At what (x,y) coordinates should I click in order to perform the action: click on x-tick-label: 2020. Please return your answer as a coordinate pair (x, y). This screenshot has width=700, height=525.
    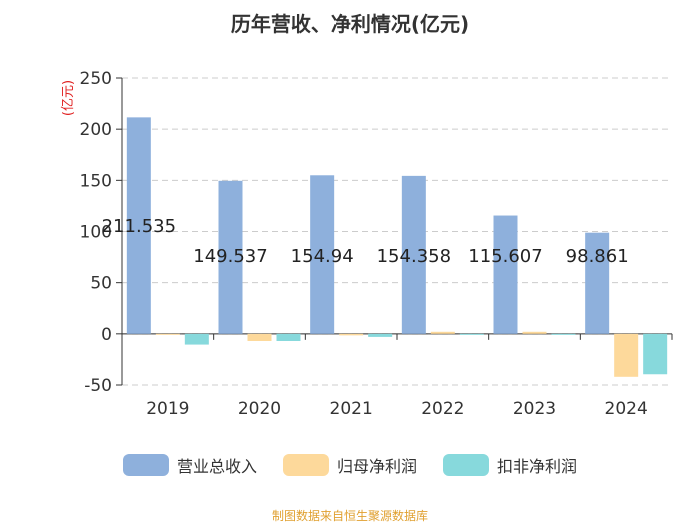
    Looking at the image, I should click on (259, 409).